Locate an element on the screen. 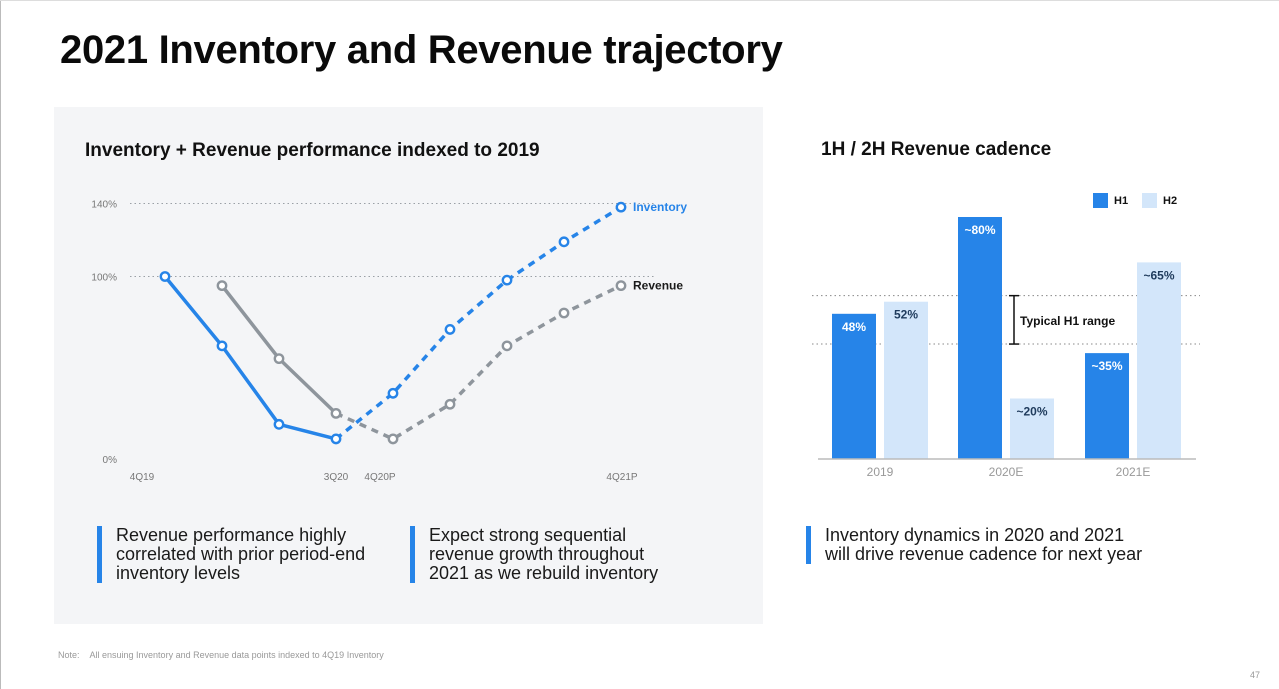 The height and width of the screenshot is (689, 1279). bar-data-label: ~20% is located at coordinates (1031, 412).